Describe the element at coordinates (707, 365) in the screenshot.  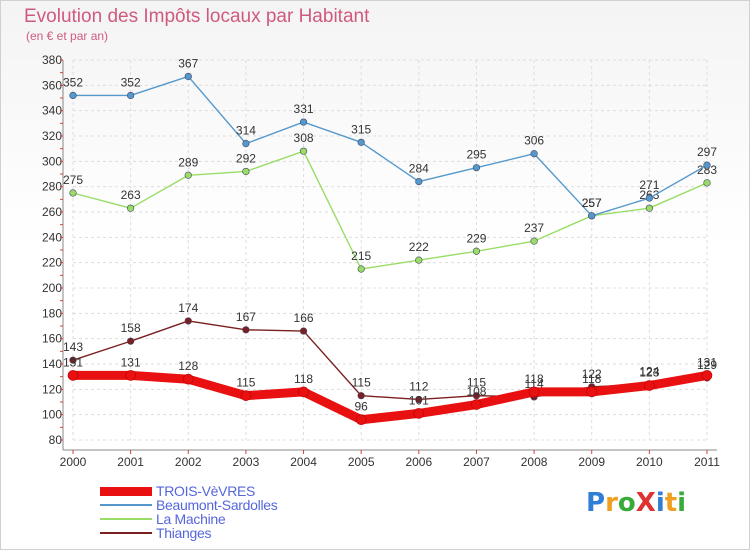
I see `data-label-thianges: 129` at that location.